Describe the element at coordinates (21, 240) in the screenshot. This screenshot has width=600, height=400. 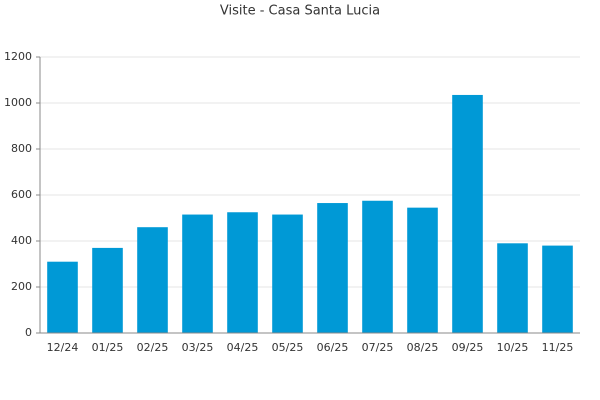
I see `y-tick-label: 400` at that location.